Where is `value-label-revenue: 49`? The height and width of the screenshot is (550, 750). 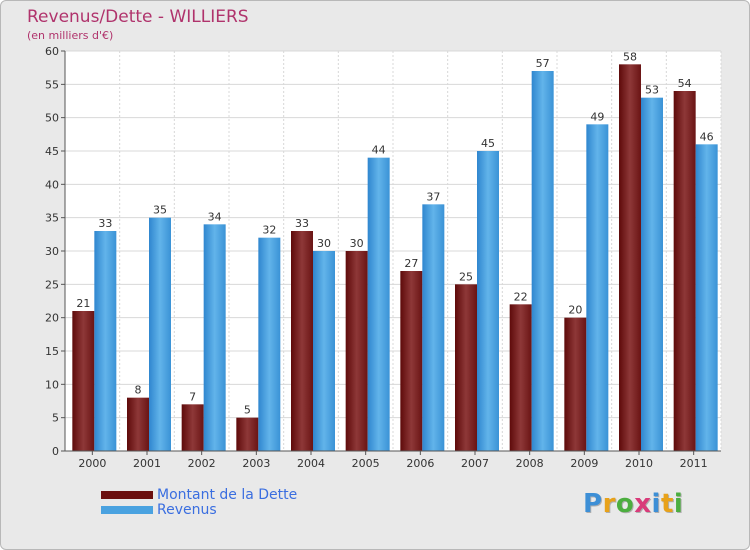 value-label-revenue: 49 is located at coordinates (597, 116).